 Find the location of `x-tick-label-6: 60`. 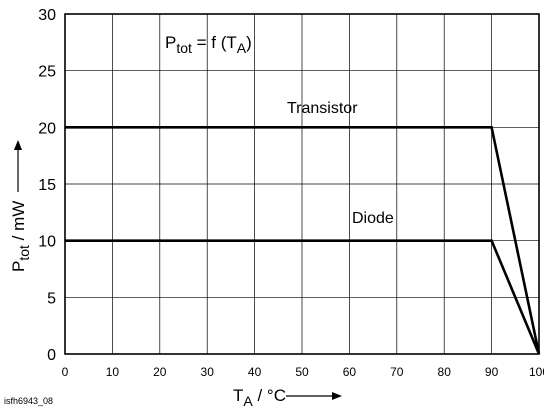

x-tick-label-6: 60 is located at coordinates (350, 372).